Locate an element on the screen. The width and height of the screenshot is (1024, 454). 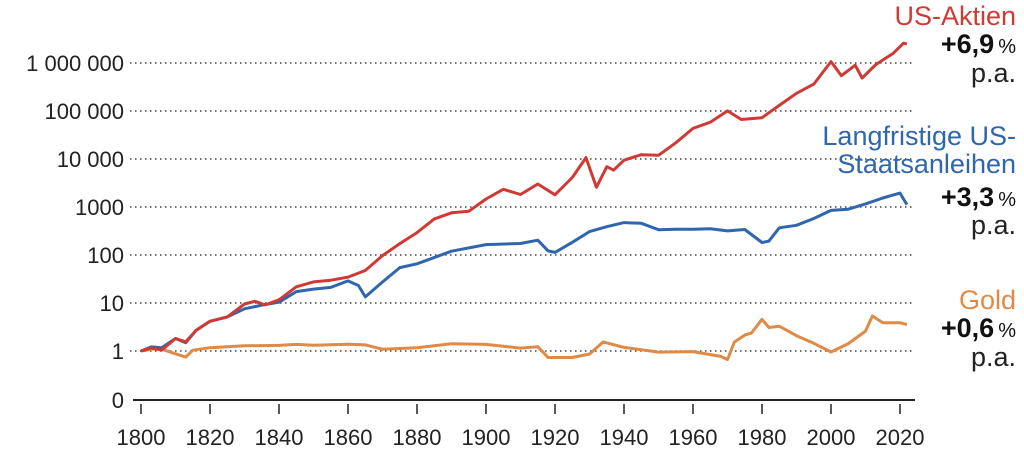
series-line-gold is located at coordinates (524, 337).